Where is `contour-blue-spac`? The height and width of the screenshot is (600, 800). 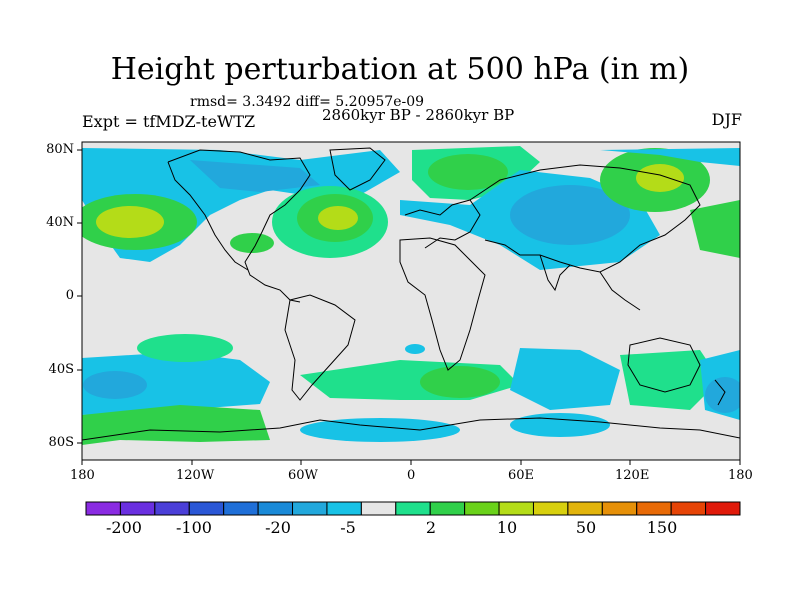 contour-blue-spac is located at coordinates (115, 385).